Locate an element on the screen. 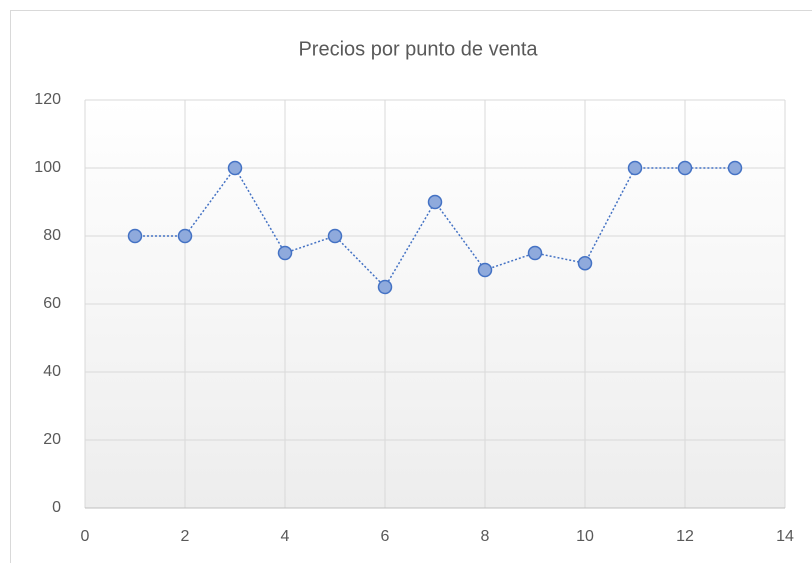 The height and width of the screenshot is (563, 812). x-tick-label: 0 is located at coordinates (85, 536).